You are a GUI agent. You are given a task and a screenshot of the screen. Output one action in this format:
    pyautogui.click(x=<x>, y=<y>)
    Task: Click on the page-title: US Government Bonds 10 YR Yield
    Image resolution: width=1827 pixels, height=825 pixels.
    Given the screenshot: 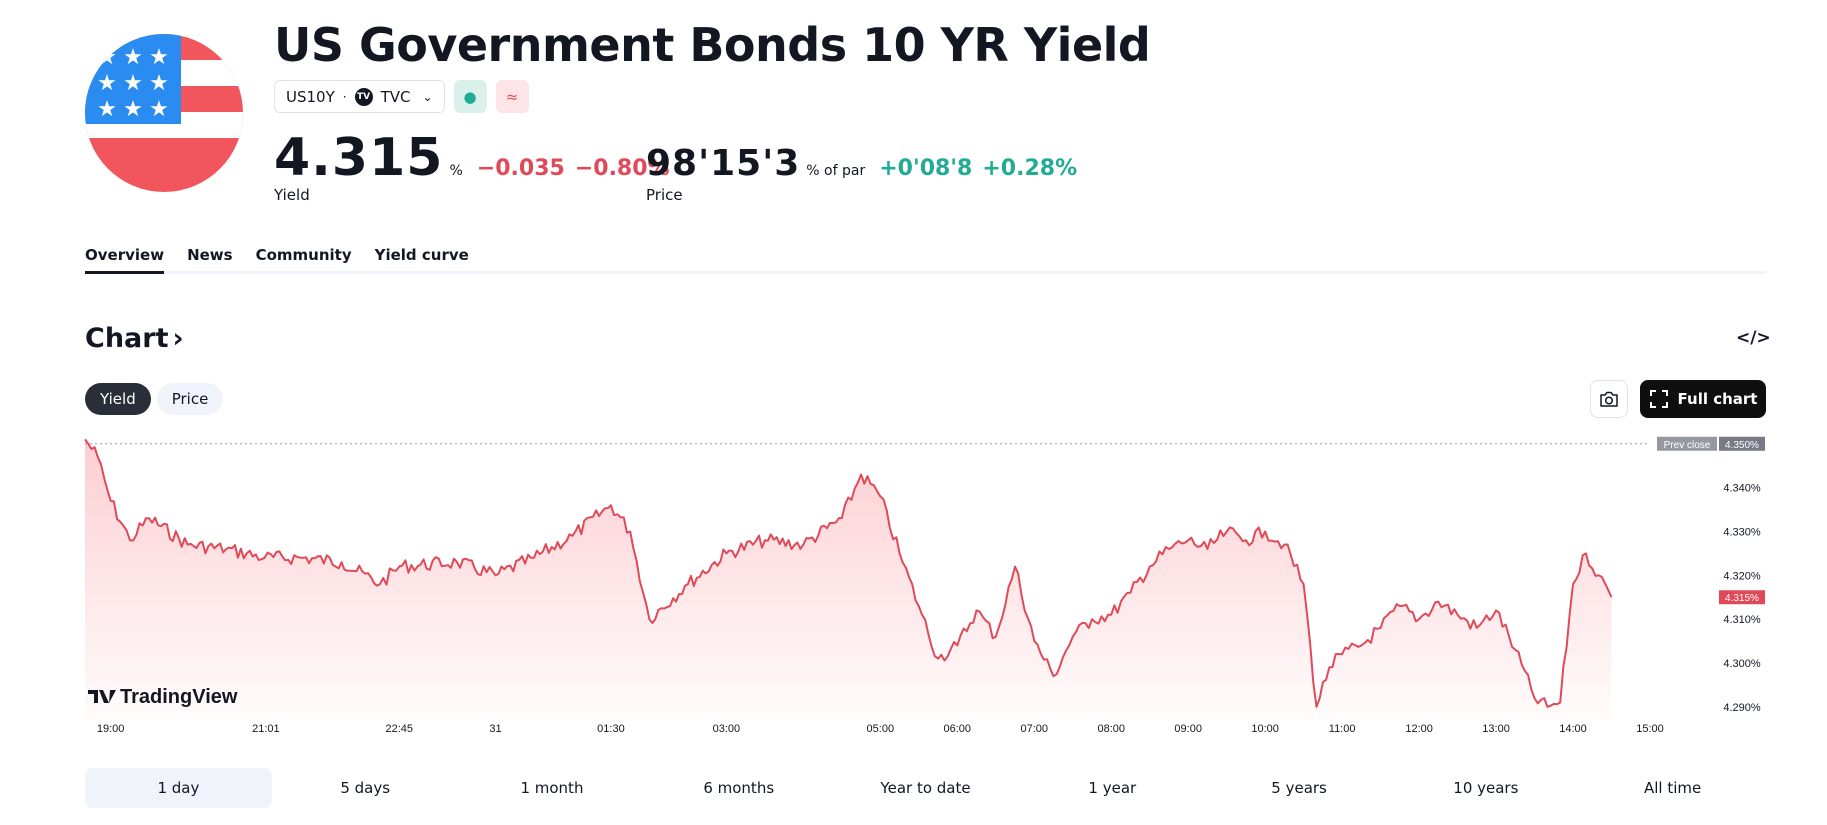 What is the action you would take?
    pyautogui.click(x=712, y=45)
    